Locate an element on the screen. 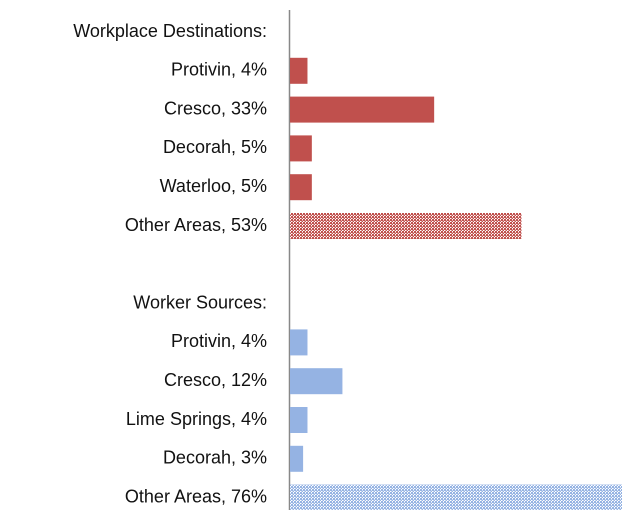 Image resolution: width=623 pixels, height=510 pixels. category-label: Decorah, 5% is located at coordinates (215, 147).